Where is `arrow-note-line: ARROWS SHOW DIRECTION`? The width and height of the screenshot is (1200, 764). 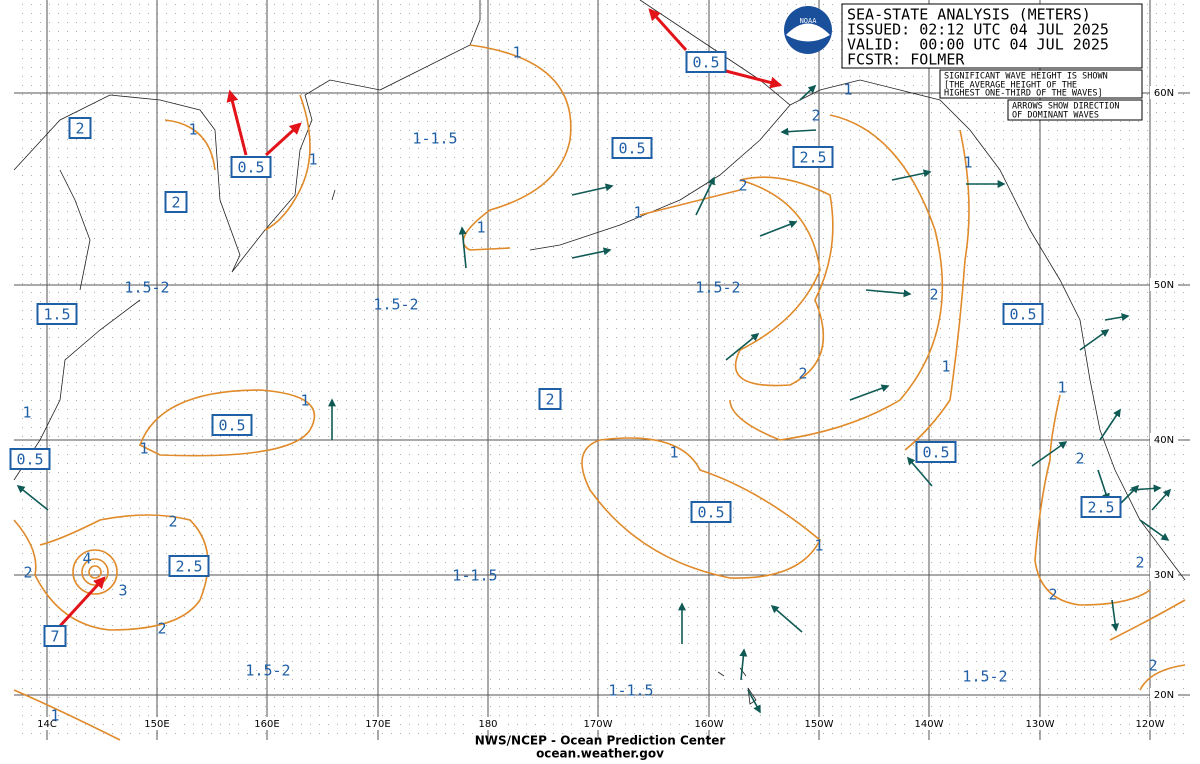 arrow-note-line: ARROWS SHOW DIRECTION is located at coordinates (1065, 107).